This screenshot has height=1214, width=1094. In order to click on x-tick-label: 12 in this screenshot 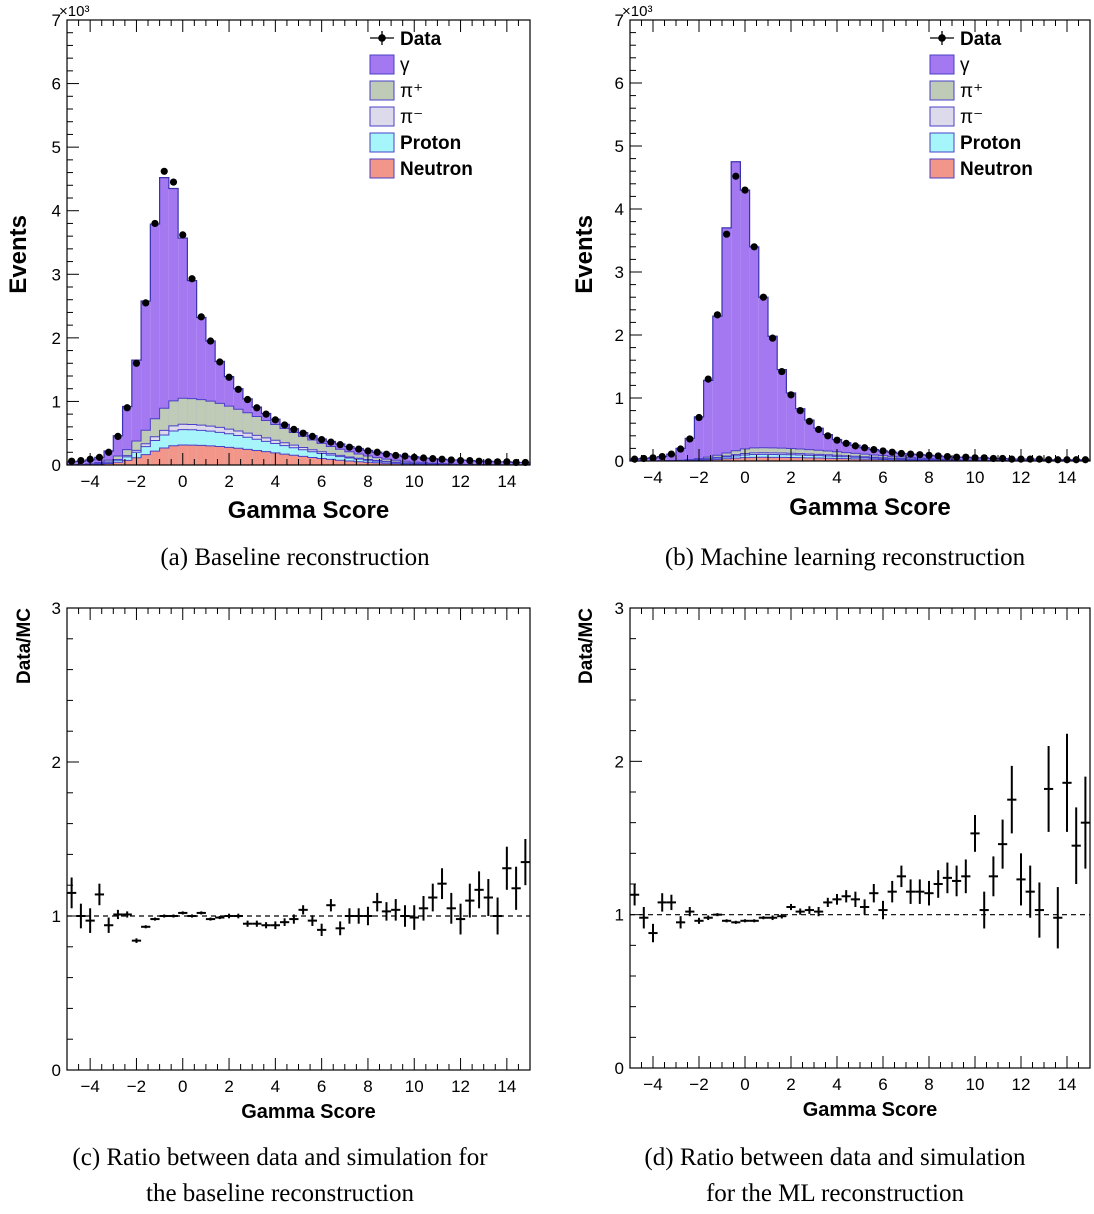, I will do `click(1021, 1084)`.